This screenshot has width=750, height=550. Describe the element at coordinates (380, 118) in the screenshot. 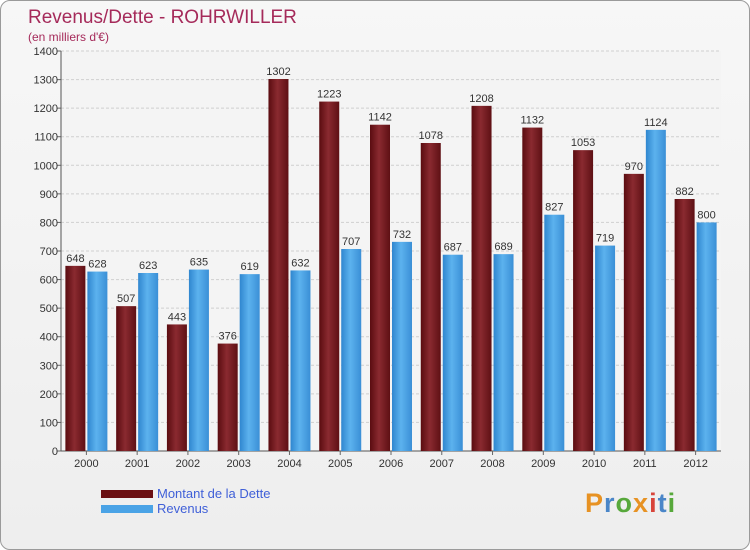

I see `data-label-debt: 1142` at that location.